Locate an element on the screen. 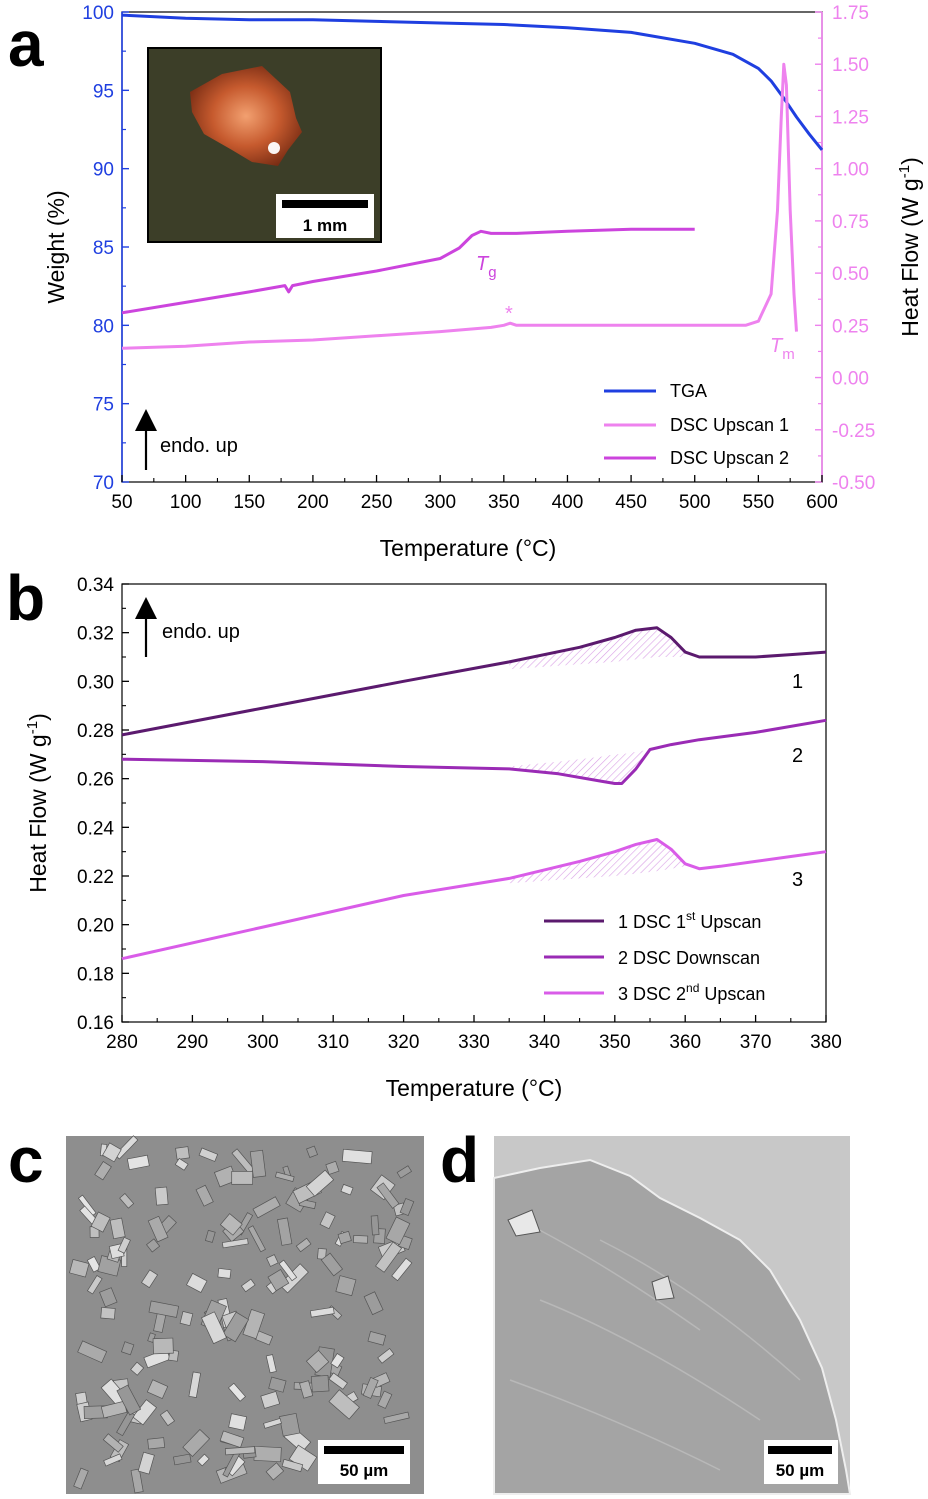 The height and width of the screenshot is (1499, 928). chart-a-ytick-label: 80 is located at coordinates (103, 326).